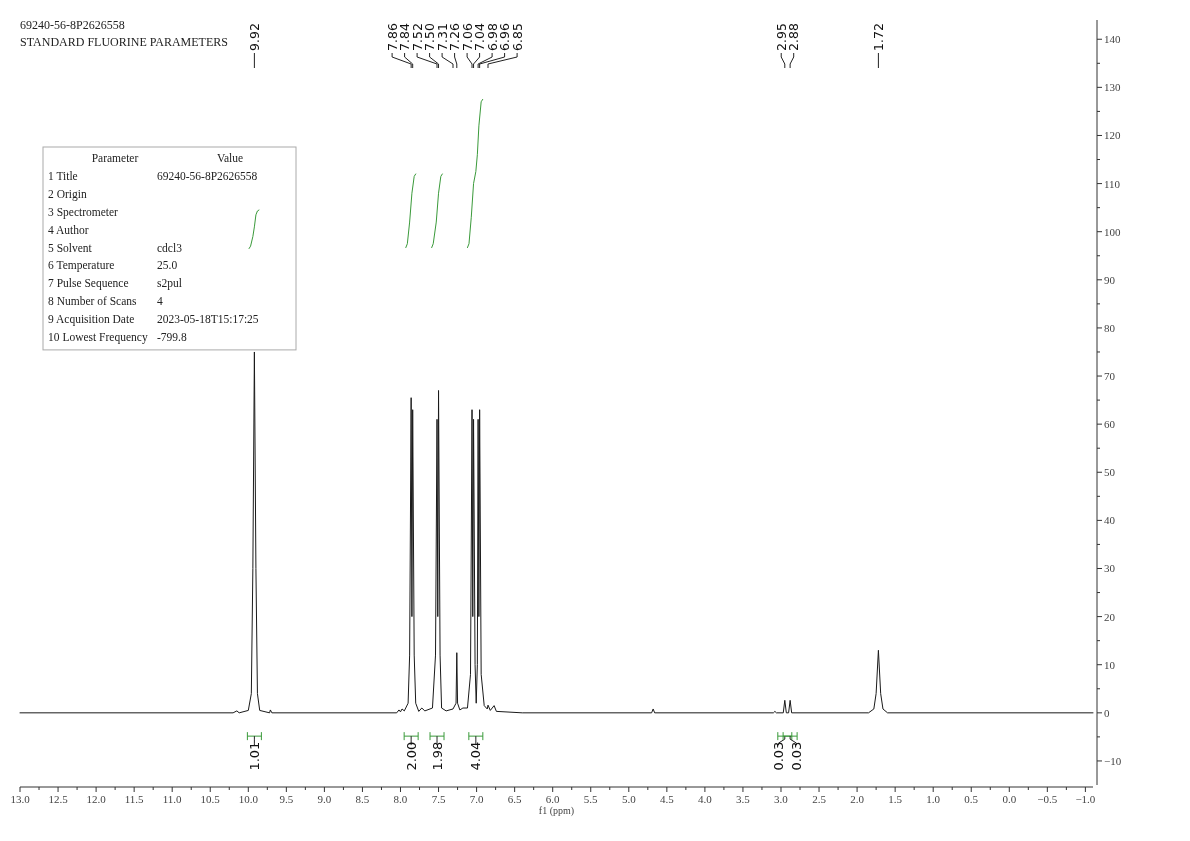 Image resolution: width=1190 pixels, height=841 pixels. What do you see at coordinates (878, 37) in the screenshot?
I see `annotation: 1.72` at bounding box center [878, 37].